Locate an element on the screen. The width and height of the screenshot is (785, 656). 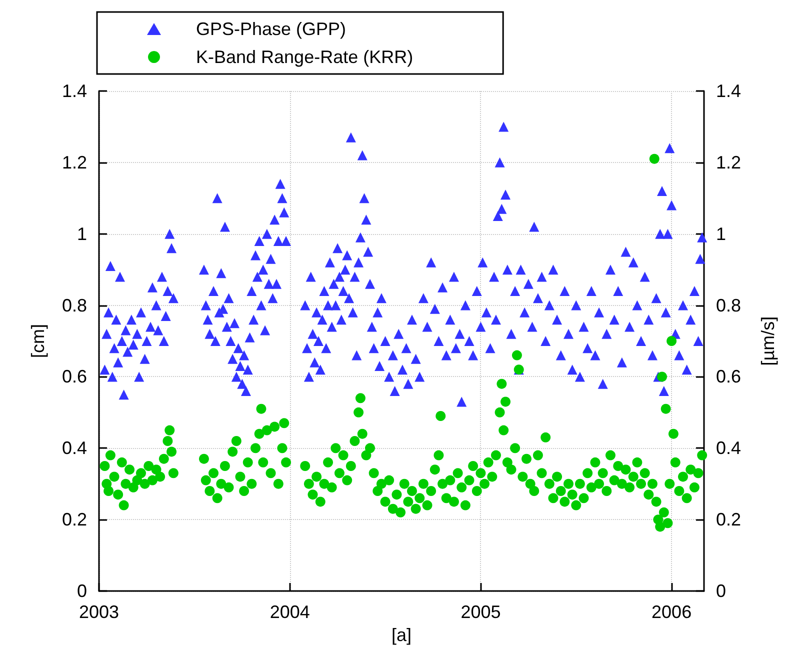
y2-tick-label: 0.8 is located at coordinates (729, 305).